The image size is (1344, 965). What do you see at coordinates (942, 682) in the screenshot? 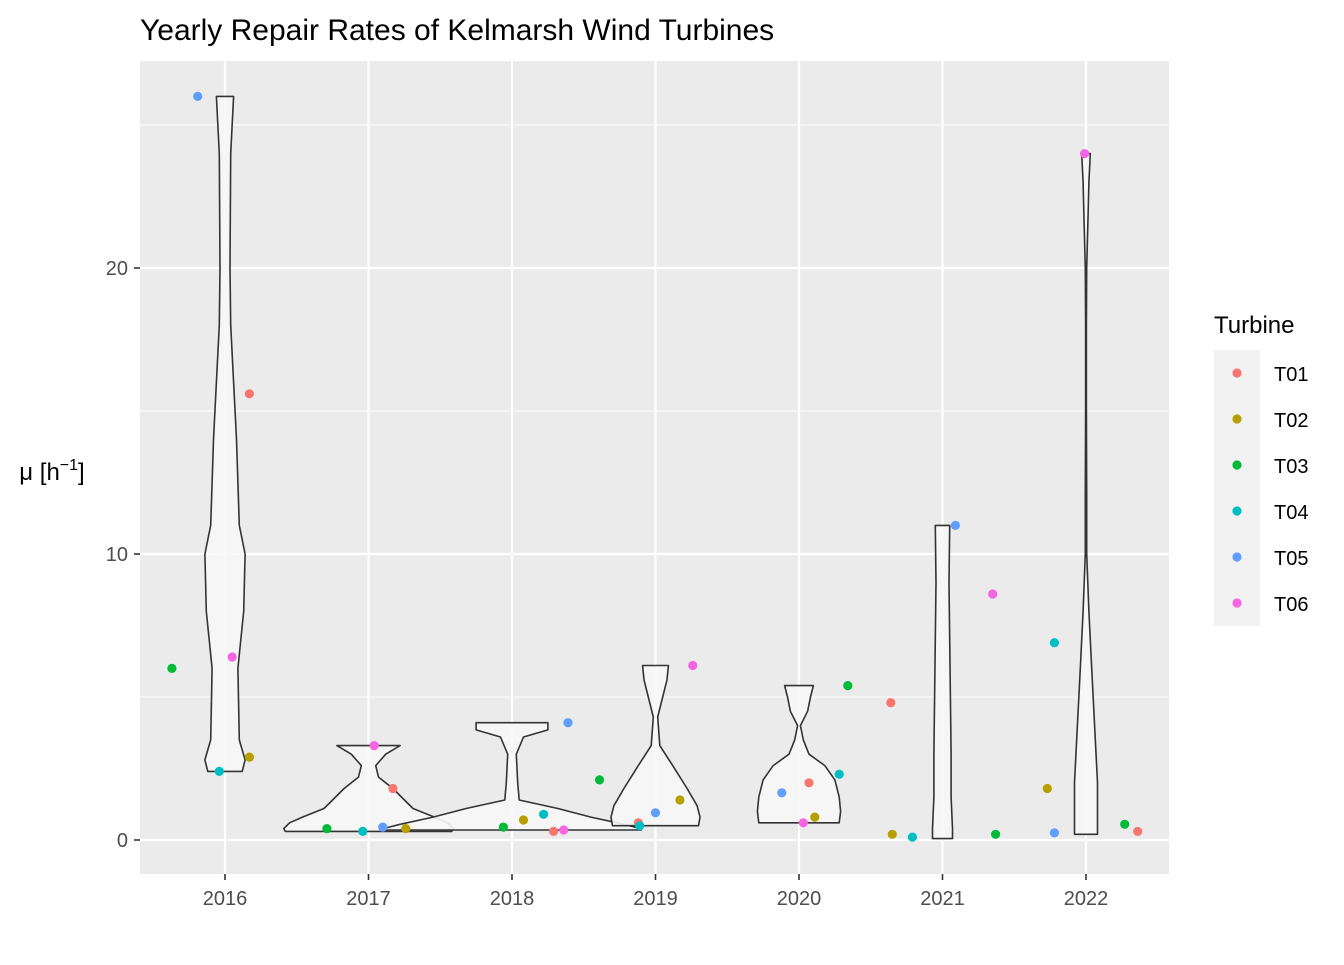
I see `violin-2021` at bounding box center [942, 682].